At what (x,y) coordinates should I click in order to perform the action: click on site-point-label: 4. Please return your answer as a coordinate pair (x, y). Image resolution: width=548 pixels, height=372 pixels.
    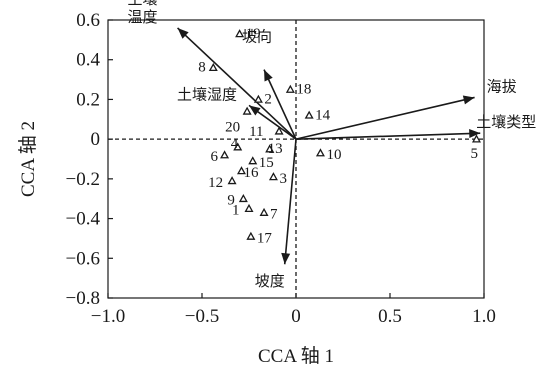
    Looking at the image, I should click on (235, 144).